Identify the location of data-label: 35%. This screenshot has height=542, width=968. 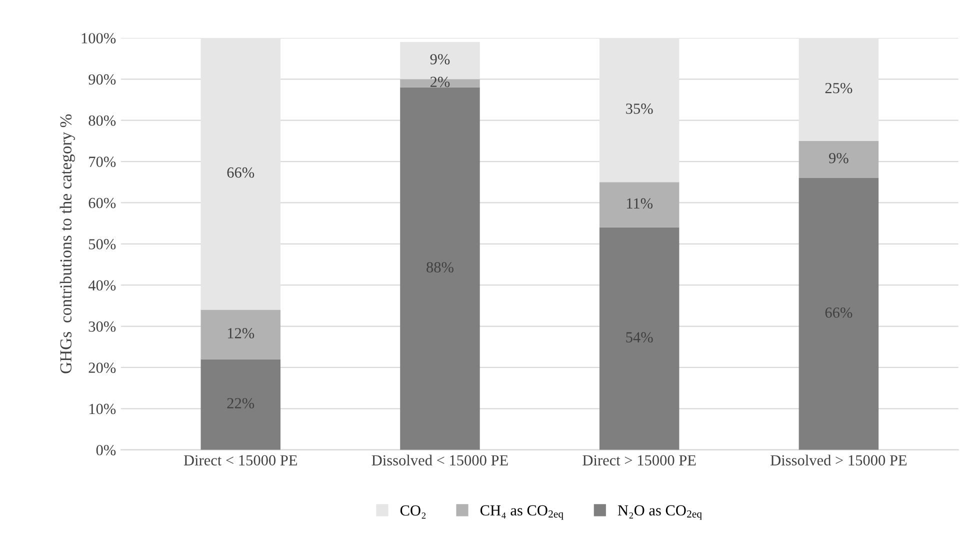
(639, 109).